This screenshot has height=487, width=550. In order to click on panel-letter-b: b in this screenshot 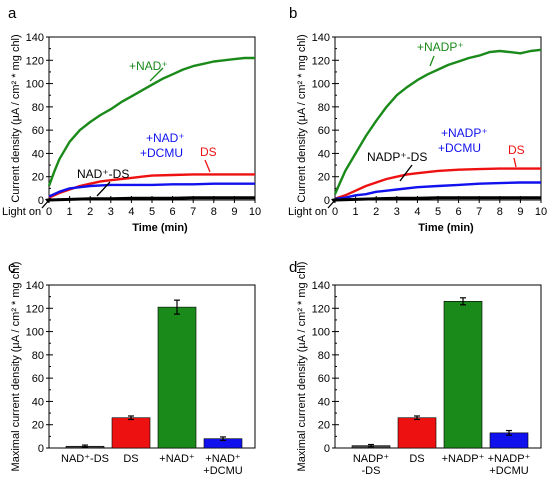, I will do `click(293, 13)`.